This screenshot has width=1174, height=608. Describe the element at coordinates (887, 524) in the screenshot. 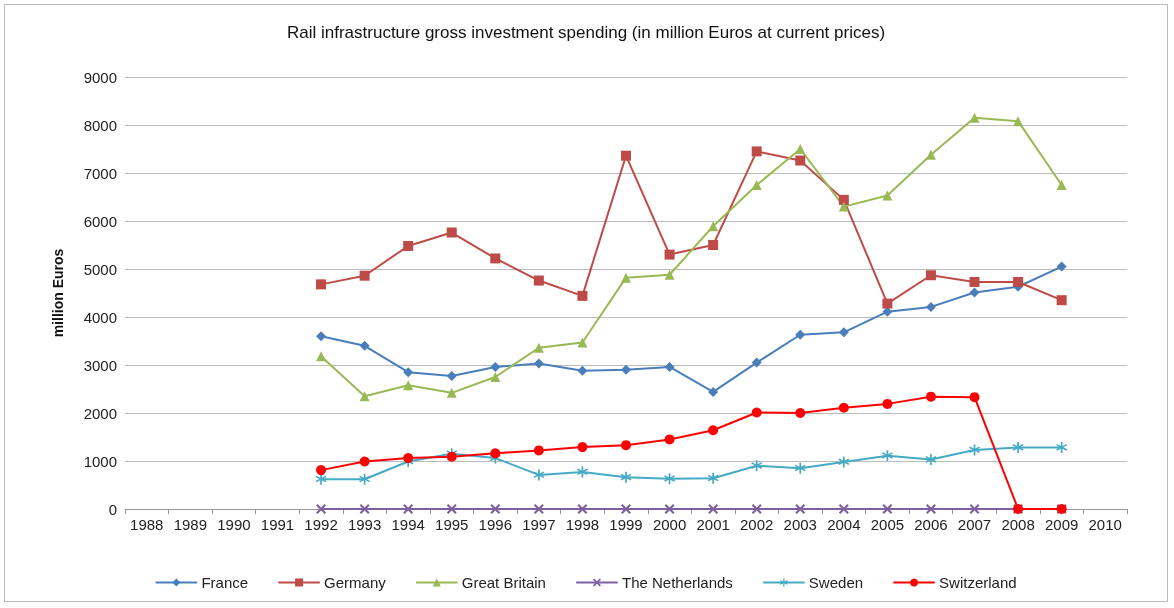

I see `x-tick-label: 2005` at that location.